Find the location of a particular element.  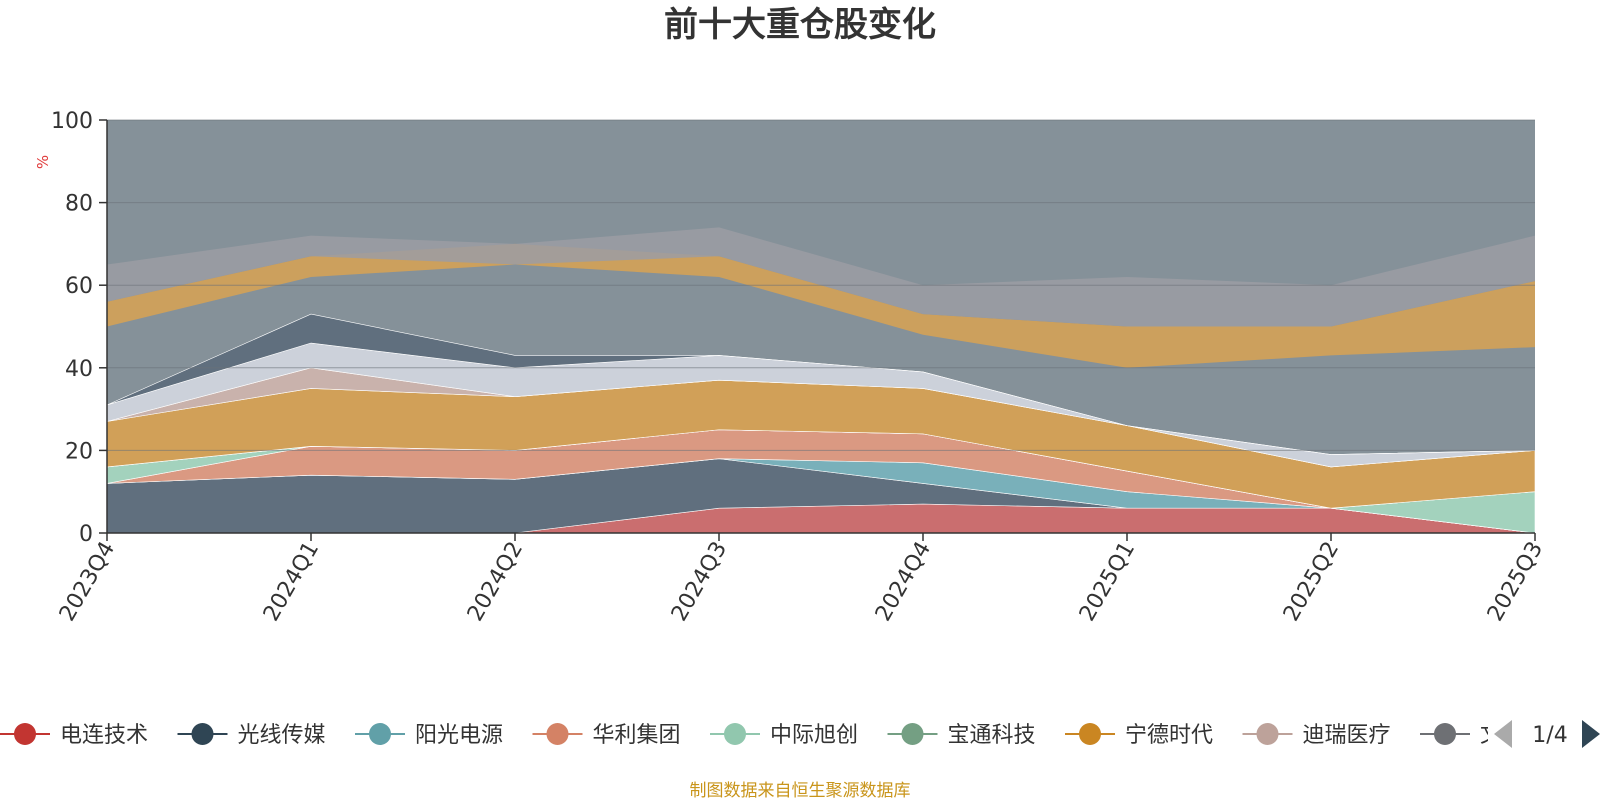

legend-next-icon is located at coordinates (1591, 734).